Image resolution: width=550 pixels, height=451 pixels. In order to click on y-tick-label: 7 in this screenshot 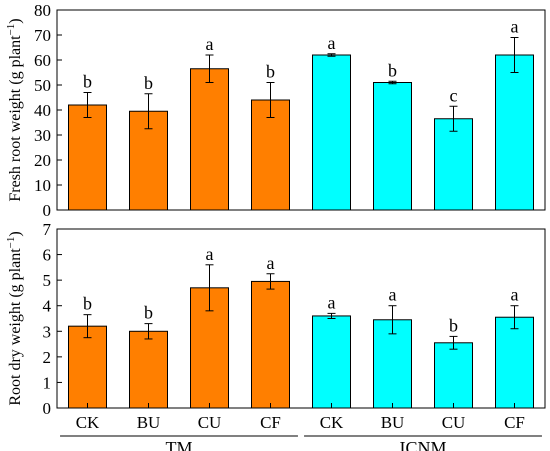, I will do `click(47, 229)`.